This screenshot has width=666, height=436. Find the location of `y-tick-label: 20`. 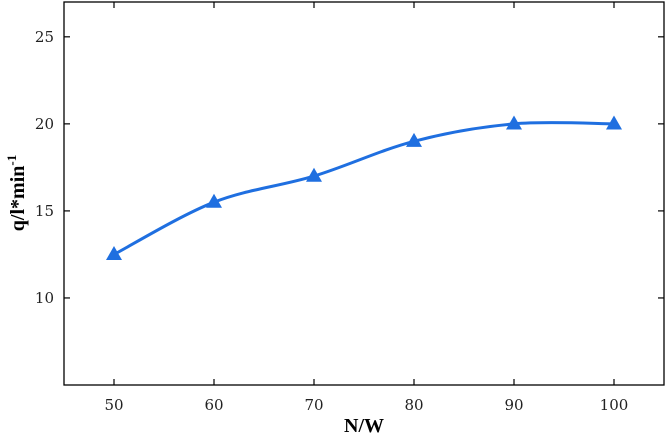

y-tick-label: 20 is located at coordinates (44, 124).